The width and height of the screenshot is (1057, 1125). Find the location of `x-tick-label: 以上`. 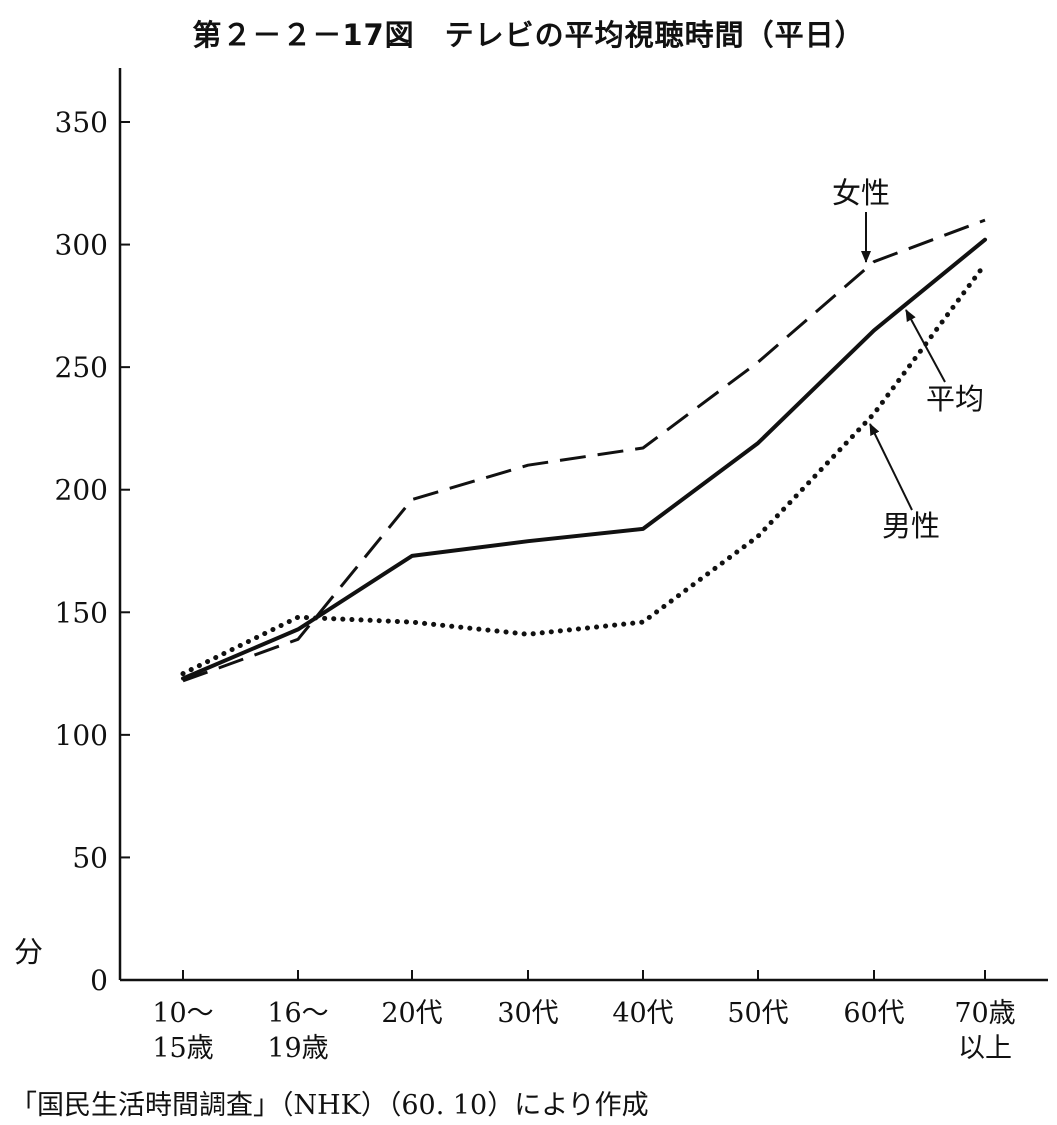

x-tick-label: 以上 is located at coordinates (985, 1048).